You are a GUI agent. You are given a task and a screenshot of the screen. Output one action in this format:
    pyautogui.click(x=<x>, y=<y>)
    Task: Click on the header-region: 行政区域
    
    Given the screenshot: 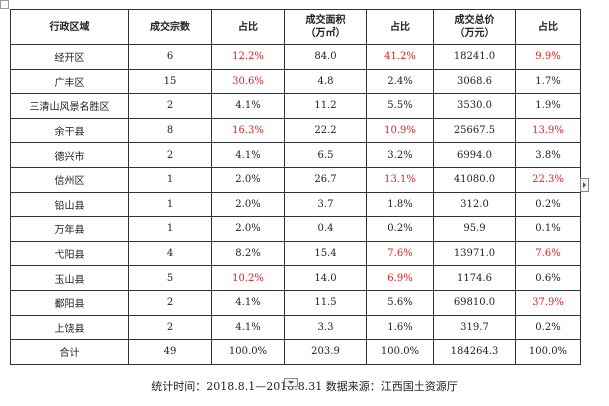 What is the action you would take?
    pyautogui.click(x=69, y=27)
    